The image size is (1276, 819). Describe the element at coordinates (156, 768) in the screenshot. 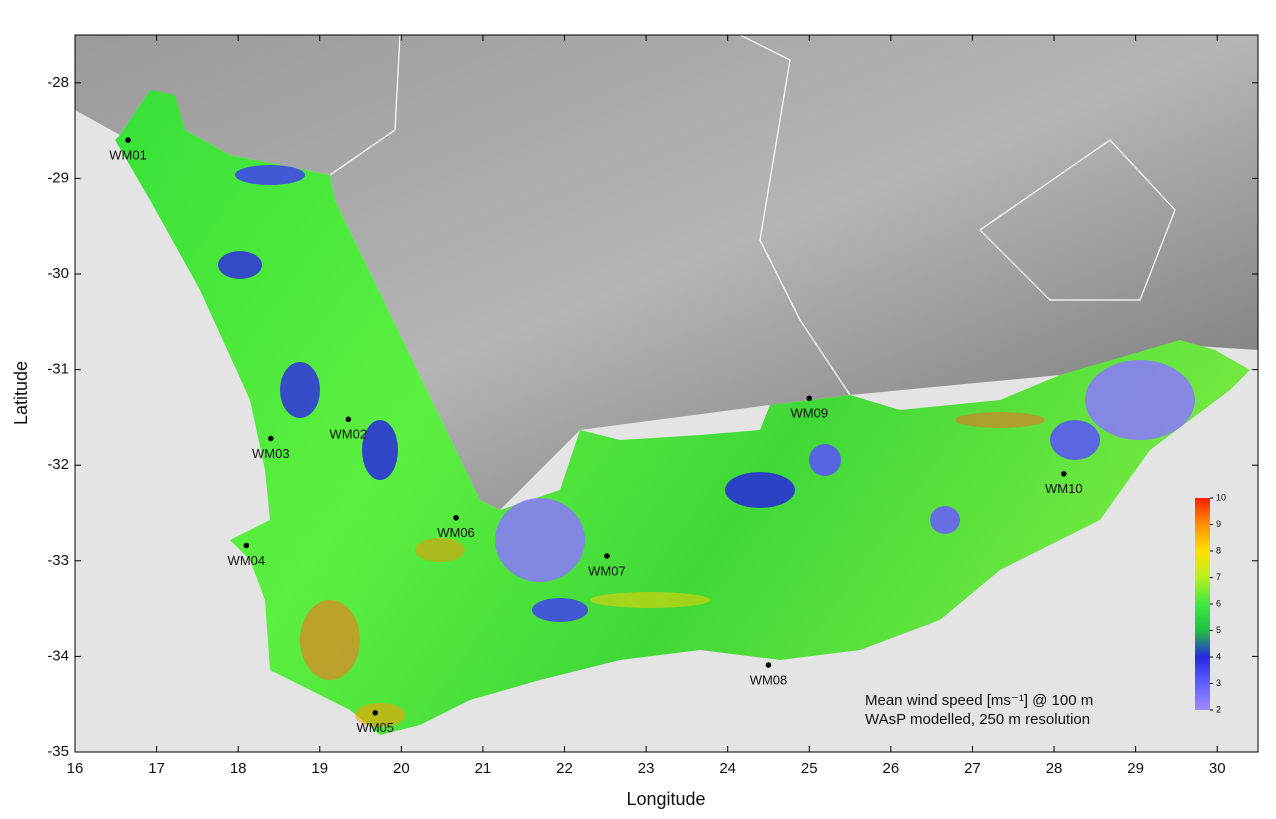

I see `x-tick-label: 17` at that location.